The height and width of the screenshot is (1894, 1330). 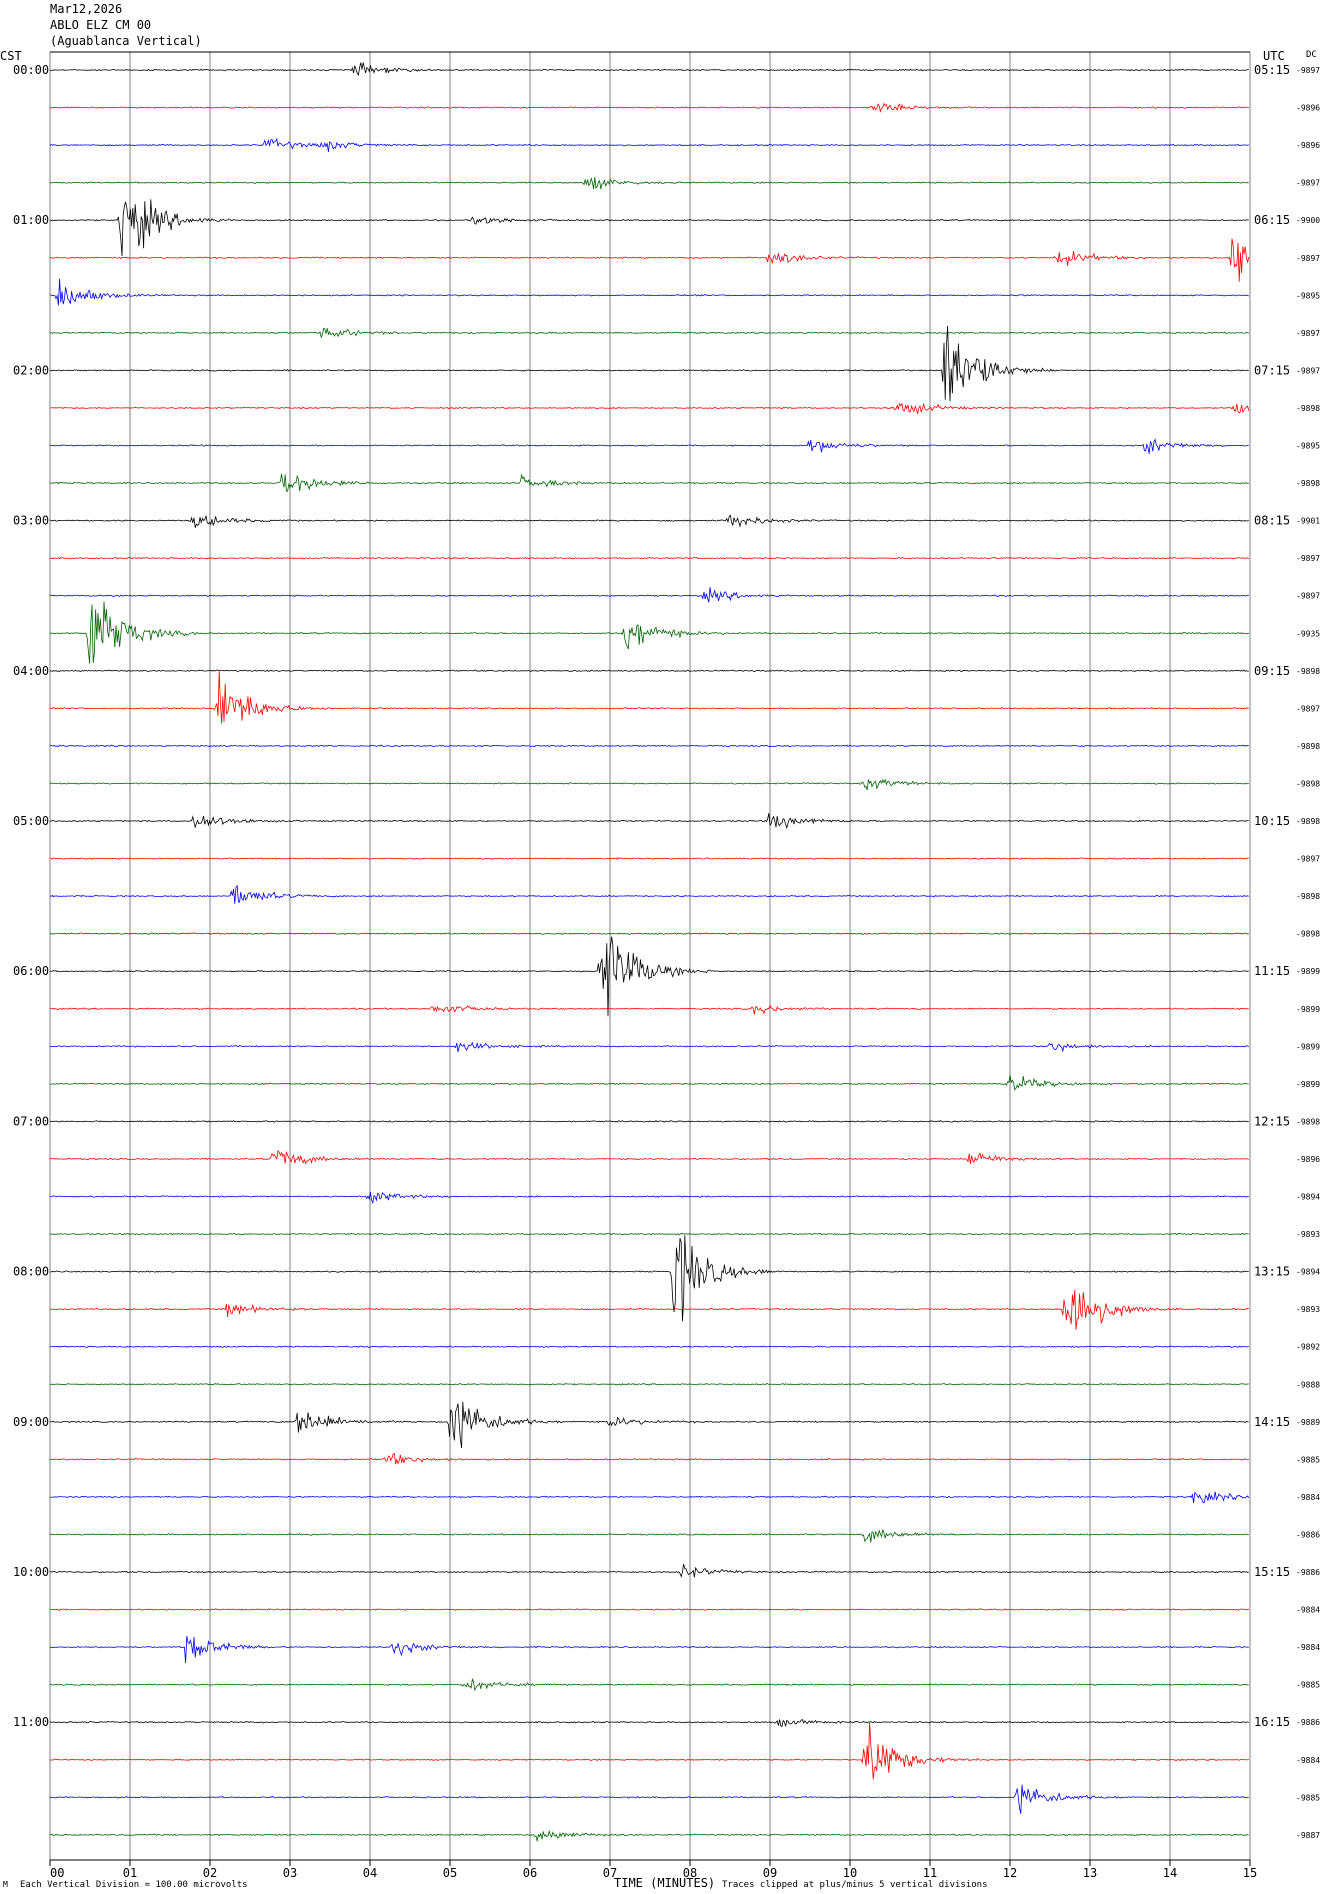 What do you see at coordinates (31, 1272) in the screenshot?
I see `cst-hour-label: 08:00` at bounding box center [31, 1272].